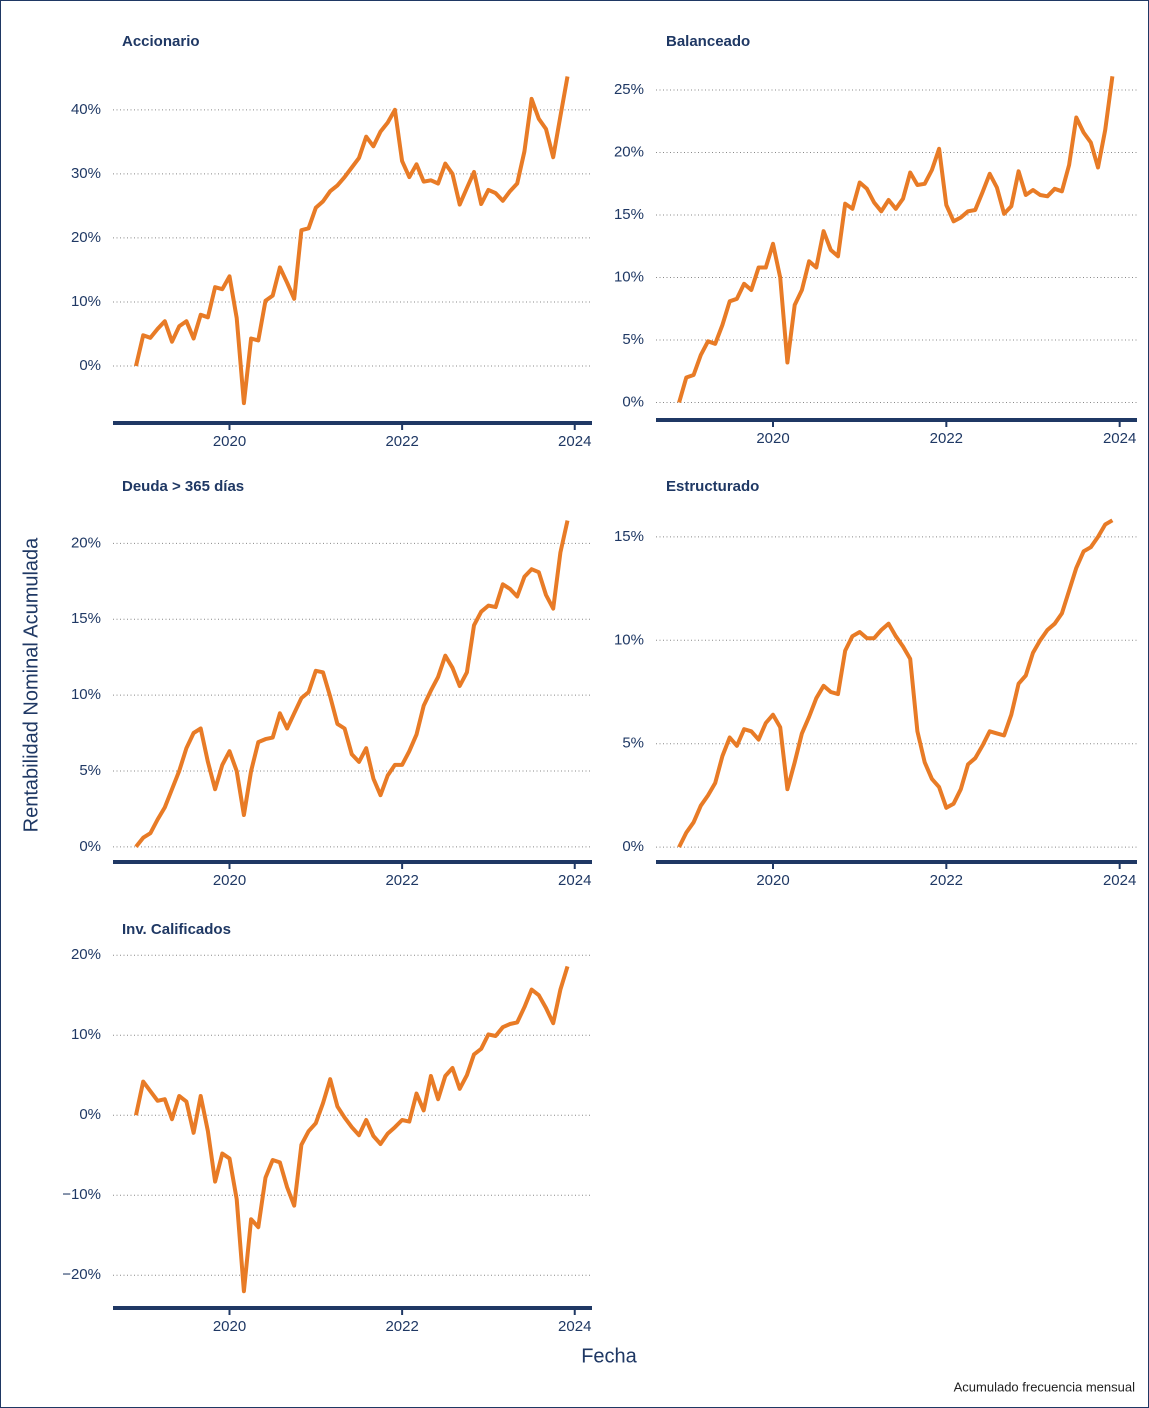  I want to click on y-tick-label: 40%, so click(86, 109).